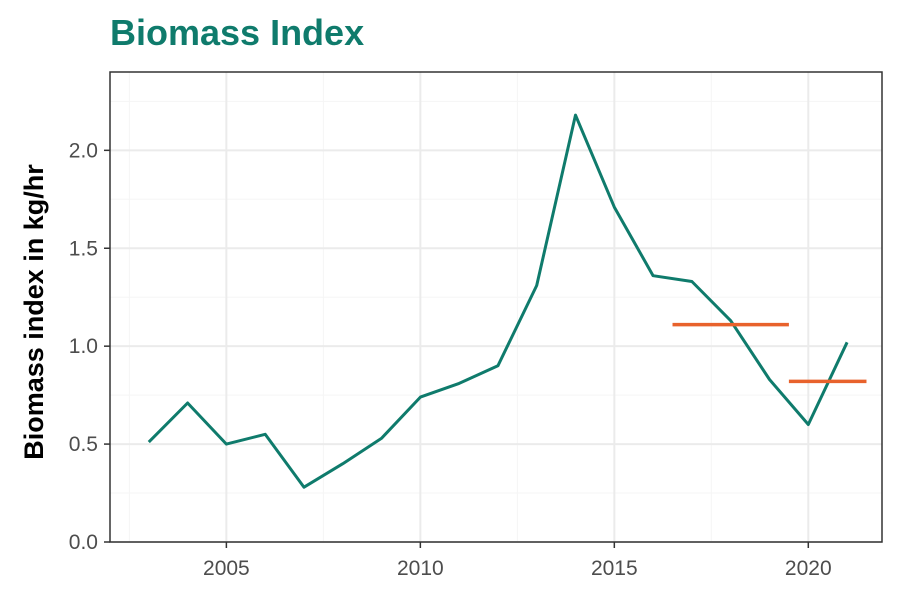 The width and height of the screenshot is (900, 600). I want to click on x-tick-label: 2010, so click(420, 568).